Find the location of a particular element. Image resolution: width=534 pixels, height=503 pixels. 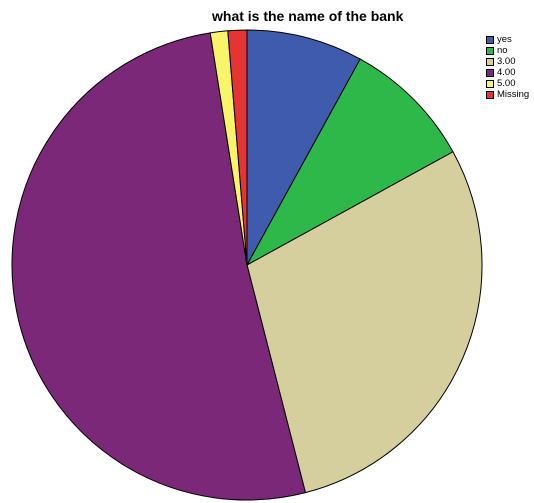

legend-label: Missing is located at coordinates (513, 94).